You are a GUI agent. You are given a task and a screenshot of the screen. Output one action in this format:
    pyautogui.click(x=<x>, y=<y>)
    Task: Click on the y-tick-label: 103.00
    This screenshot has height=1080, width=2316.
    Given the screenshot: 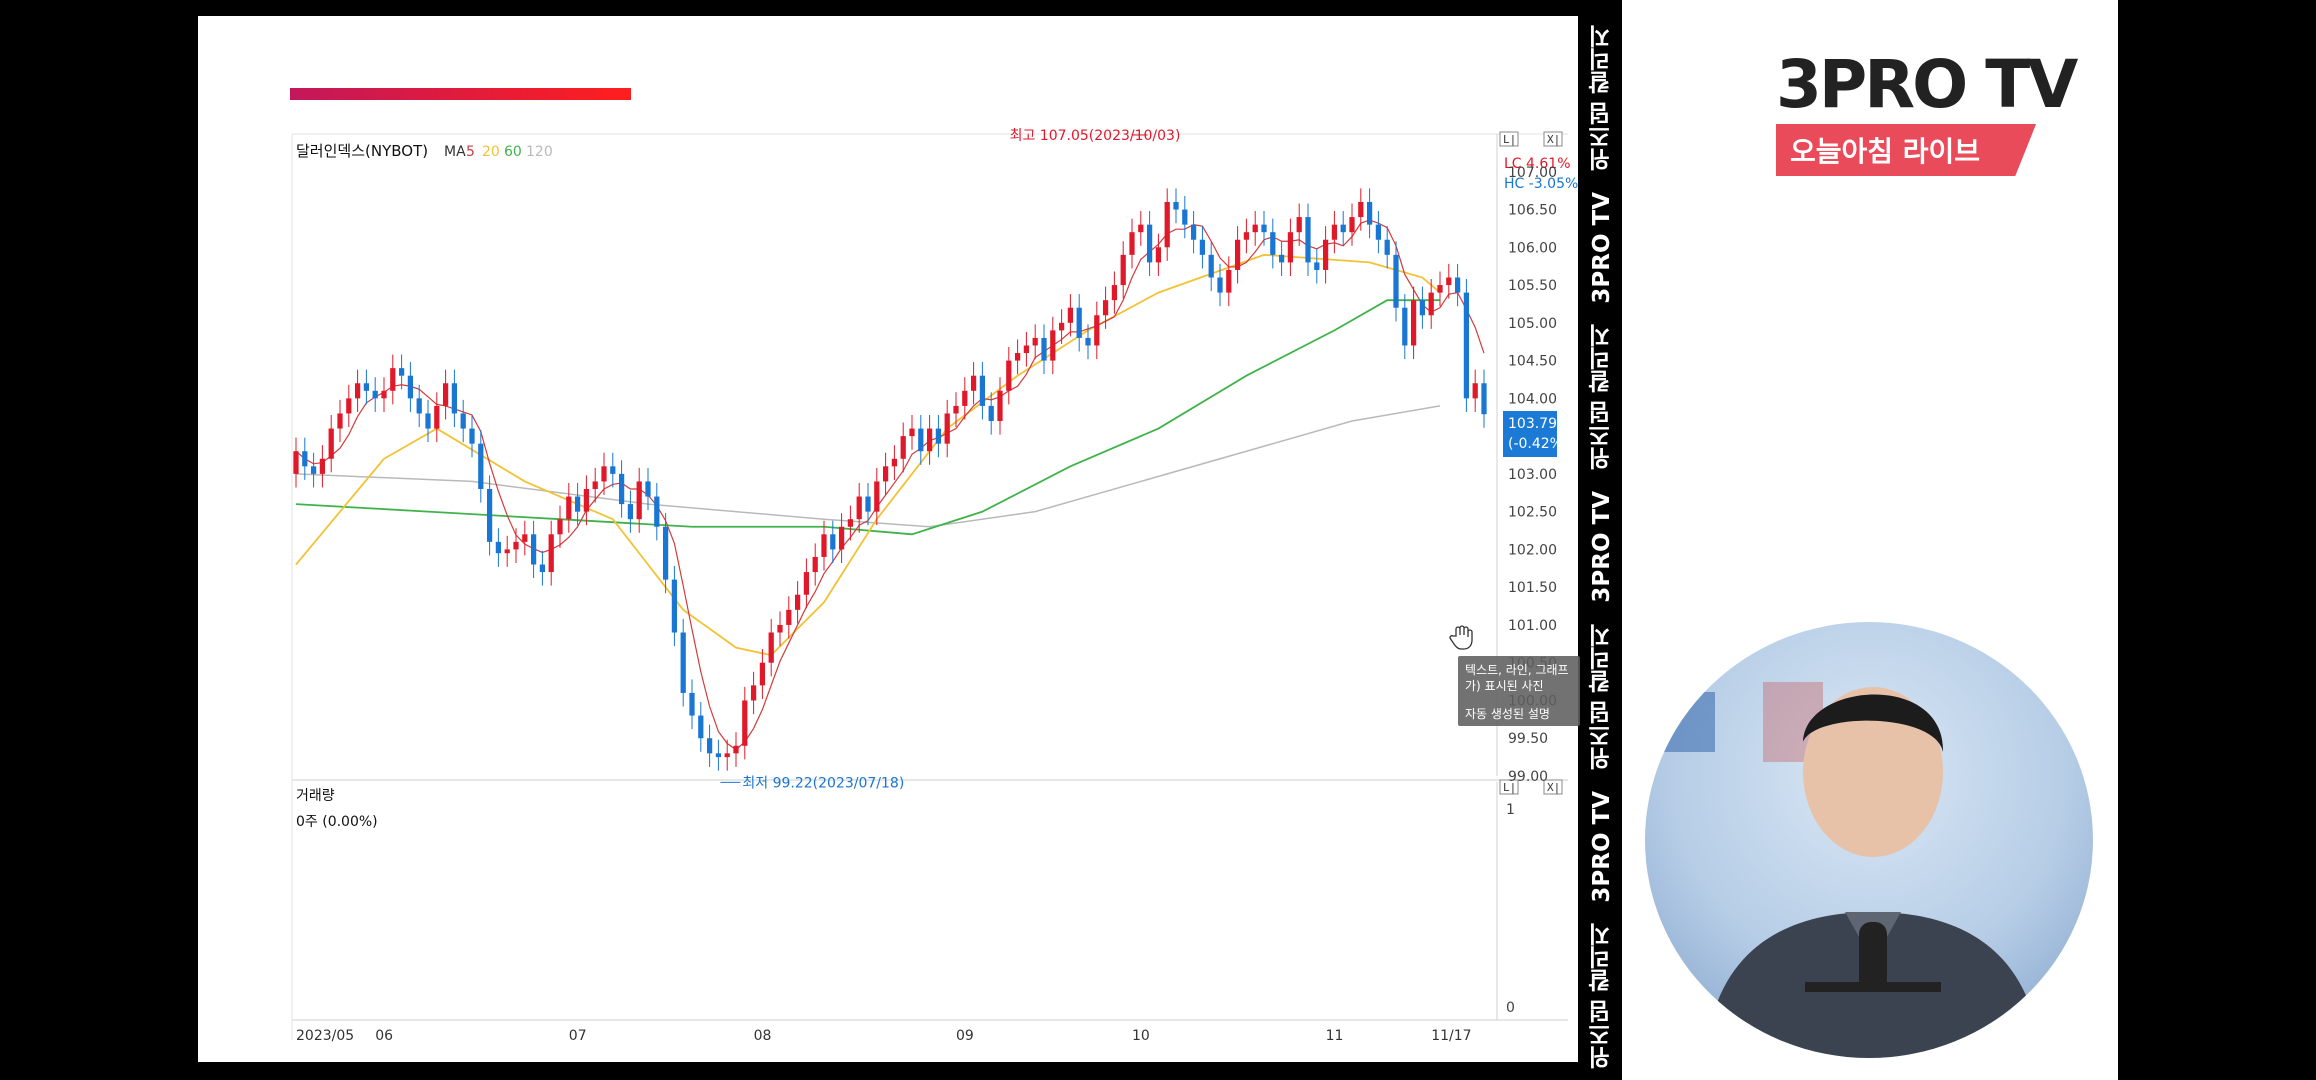 What is the action you would take?
    pyautogui.click(x=1532, y=475)
    